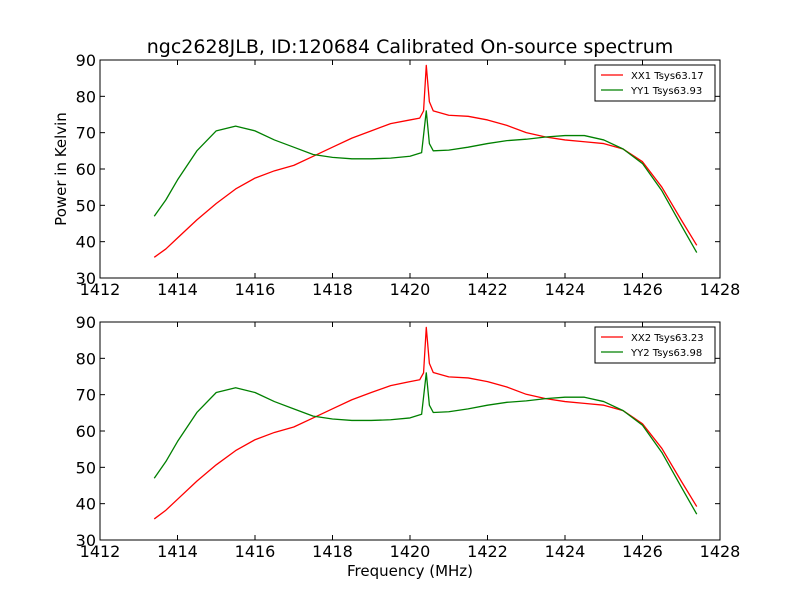  Describe the element at coordinates (666, 91) in the screenshot. I see `legend-label: YY1 Tsys63.93` at that location.